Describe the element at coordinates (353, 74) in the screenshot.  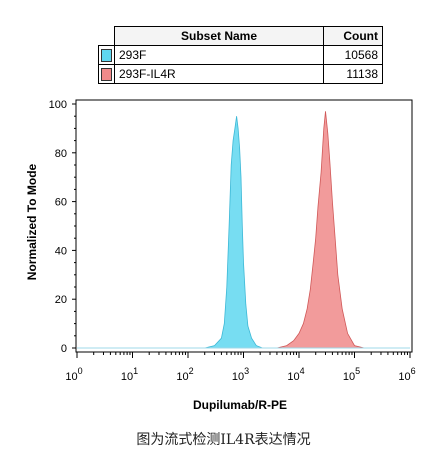
I see `legend-count-293f-il4r: 11138` at that location.